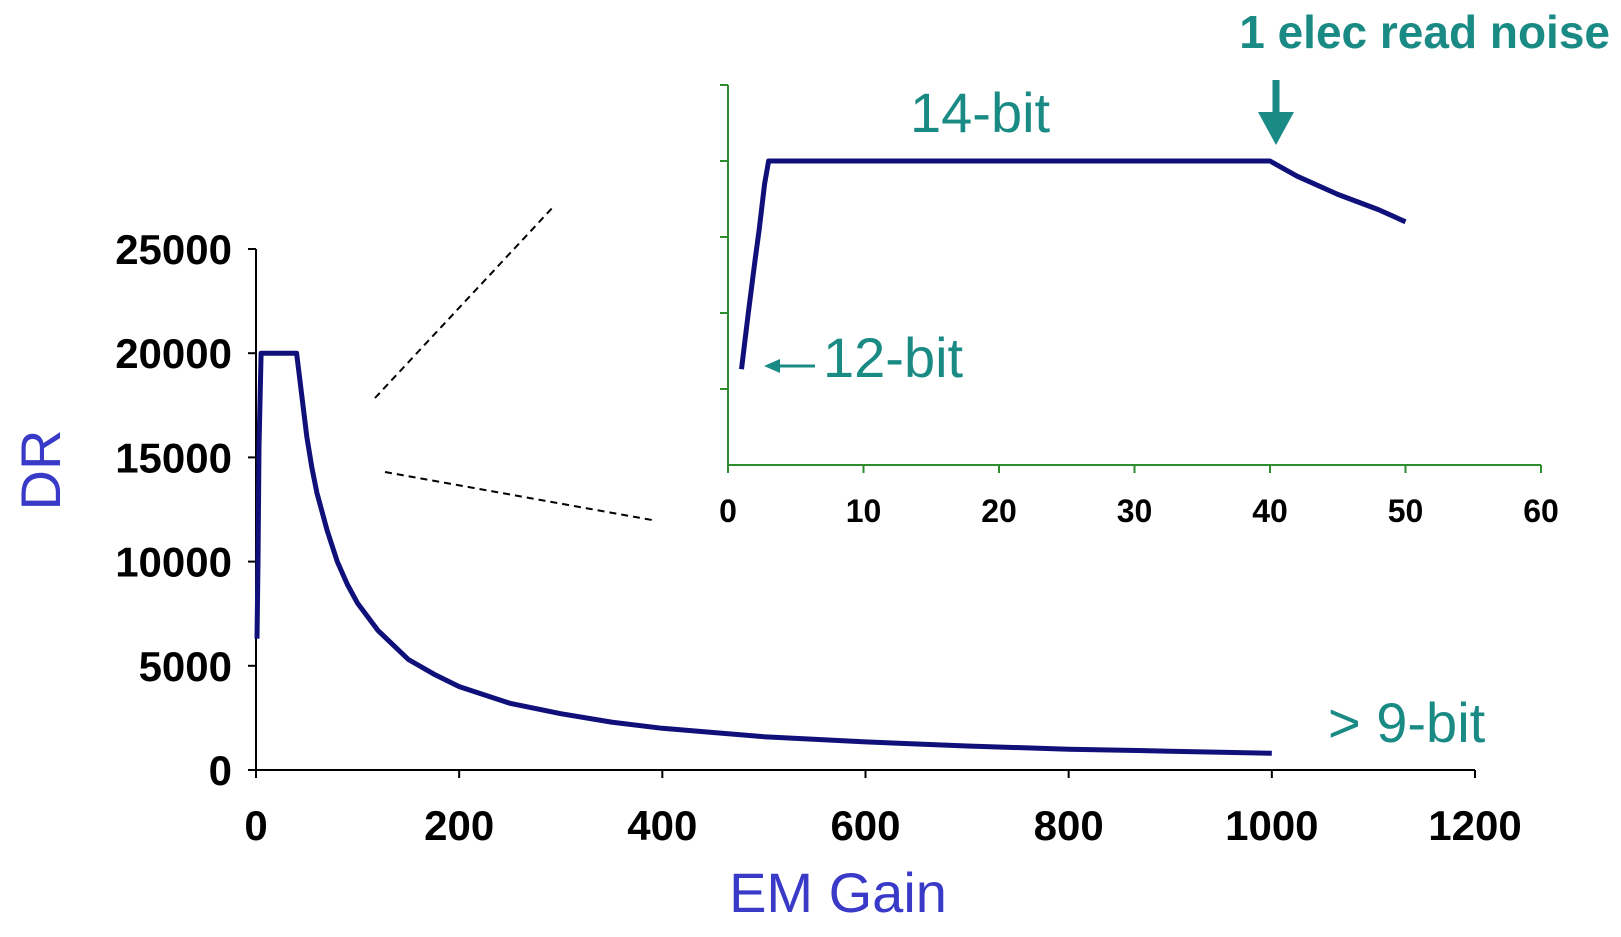  I want to click on inset-series, so click(1073, 264).